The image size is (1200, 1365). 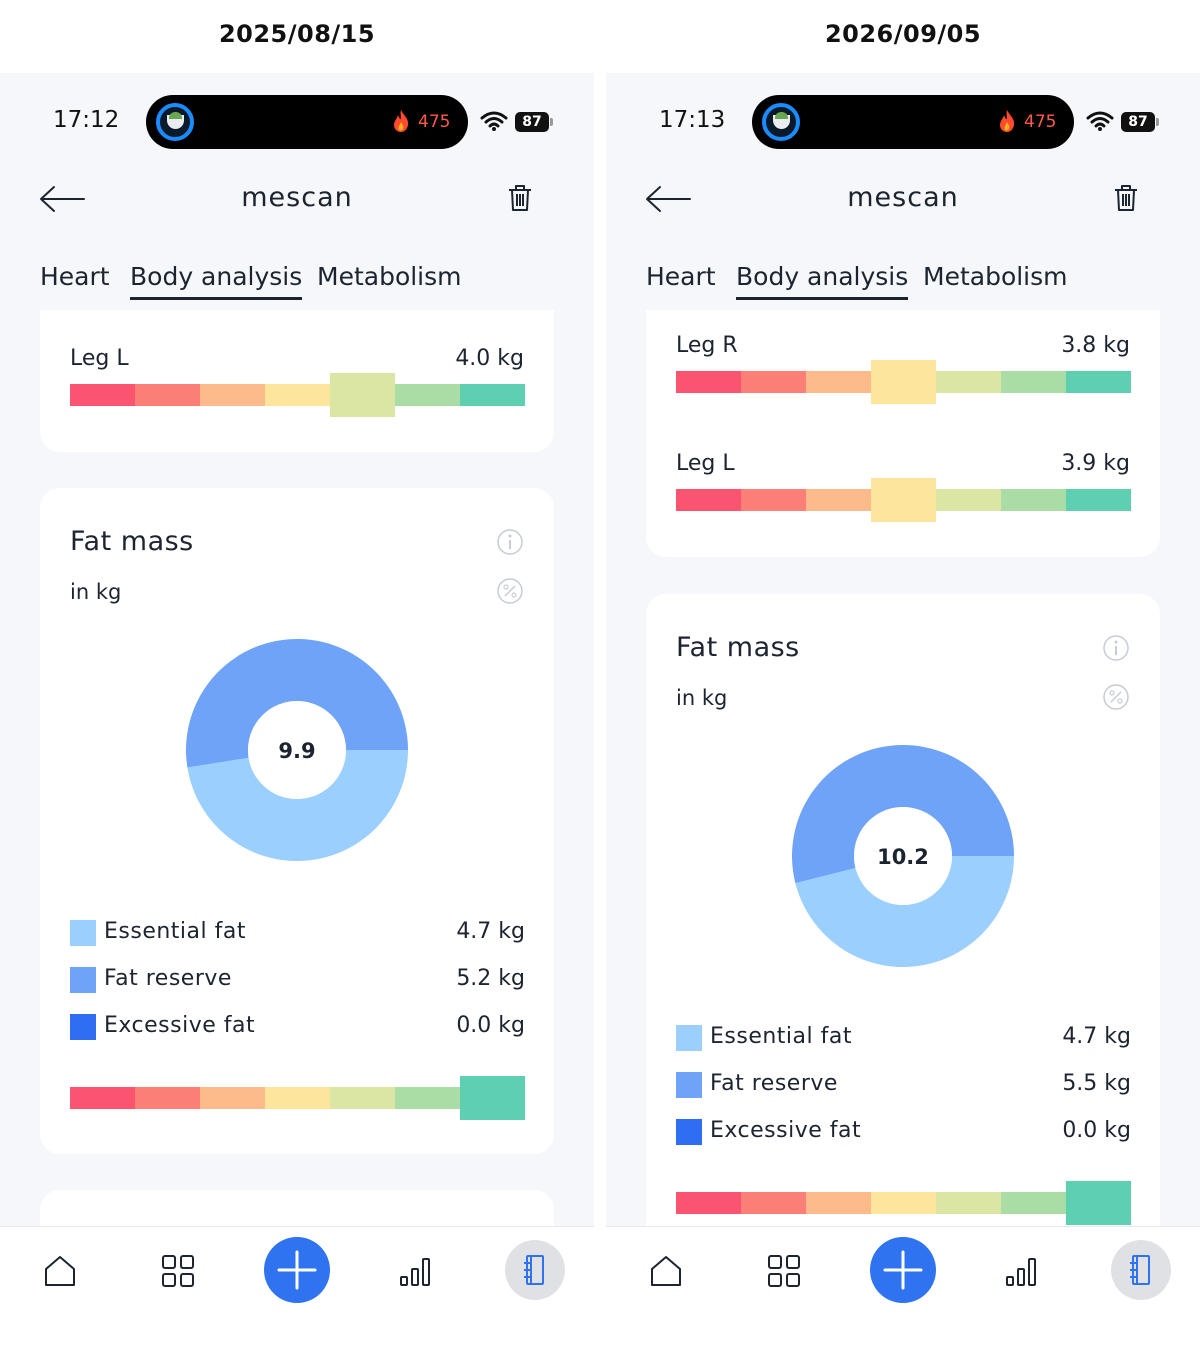 I want to click on donut-slice-essential-fat, so click(x=904, y=911).